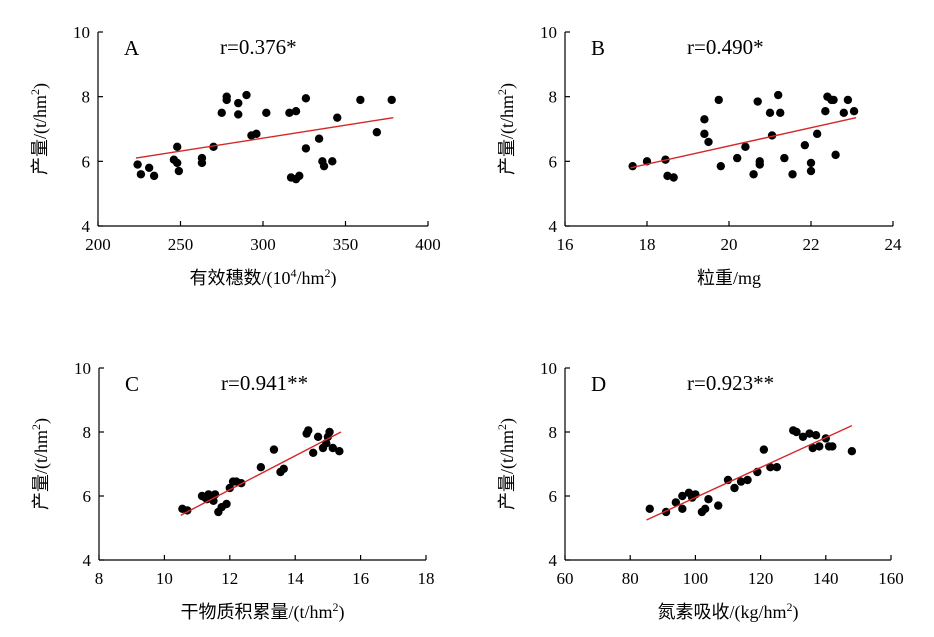 This screenshot has width=934, height=637. Describe the element at coordinates (258, 47) in the screenshot. I see `correlation-label: r=0.376*` at that location.